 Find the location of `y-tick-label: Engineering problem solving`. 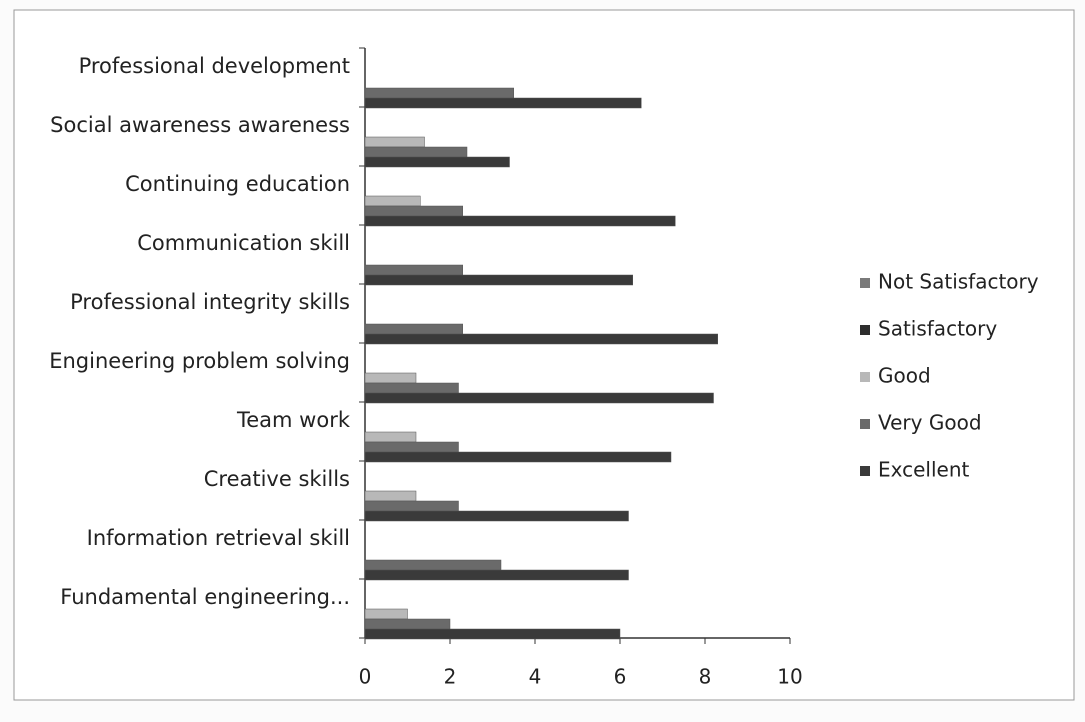

y-tick-label: Engineering problem solving is located at coordinates (199, 361).